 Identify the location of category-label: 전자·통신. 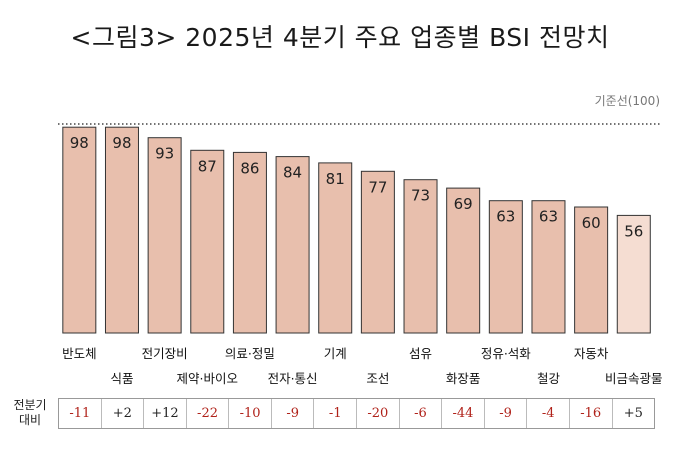
(293, 378).